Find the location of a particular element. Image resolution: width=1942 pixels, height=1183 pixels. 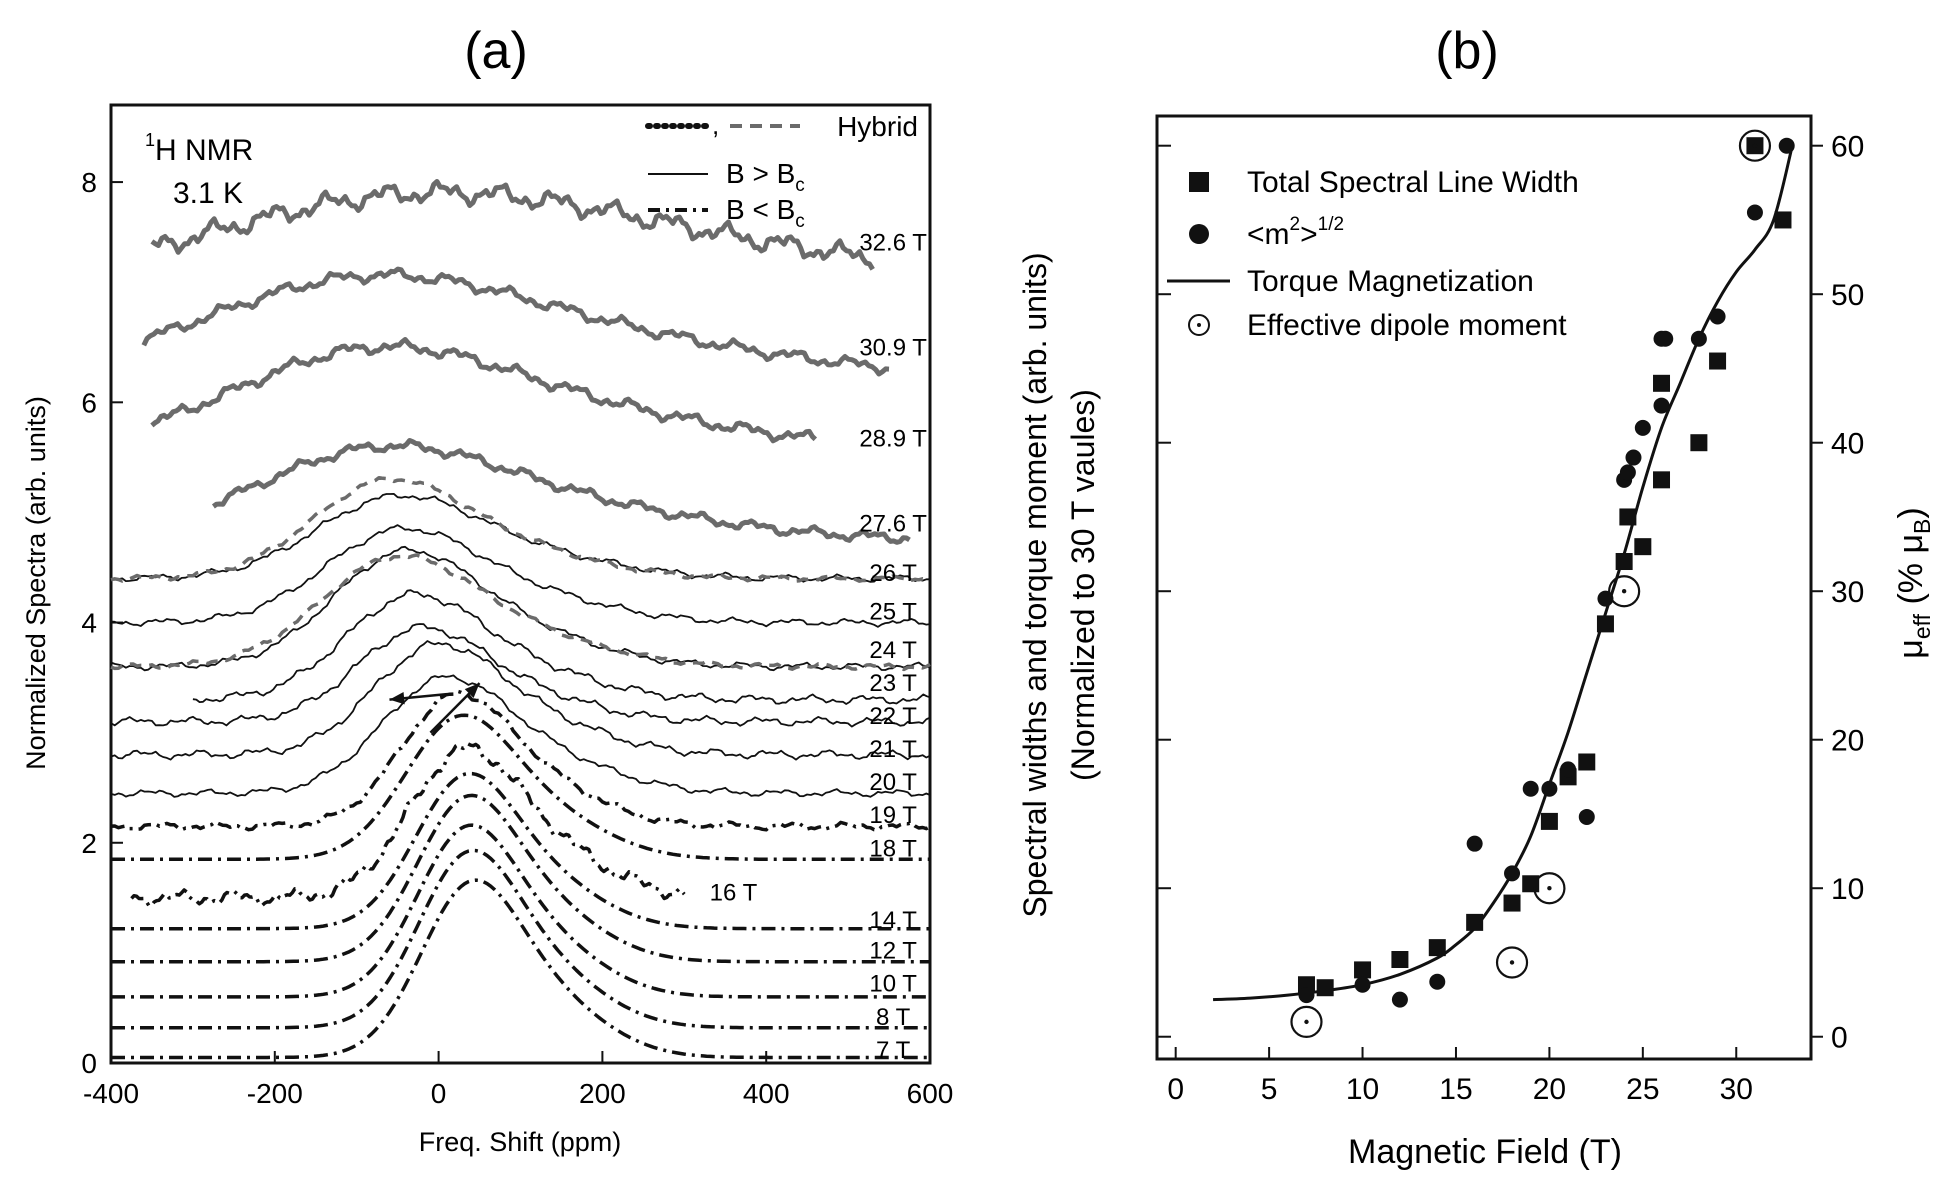

panel-a-annotation-superscript: 1 is located at coordinates (150, 140).